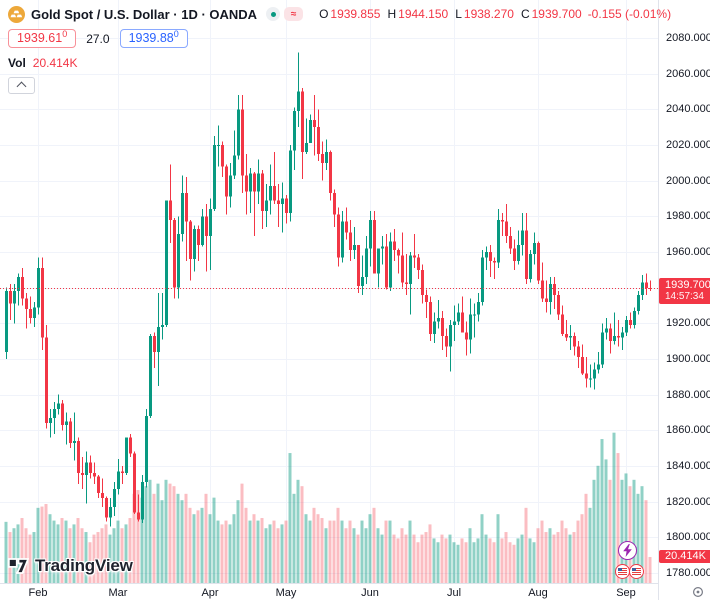 This screenshot has height=600, width=710. What do you see at coordinates (144, 14) in the screenshot?
I see `symbol-title: Gold Spot / U.S. Dollar · 1D · OANDA` at bounding box center [144, 14].